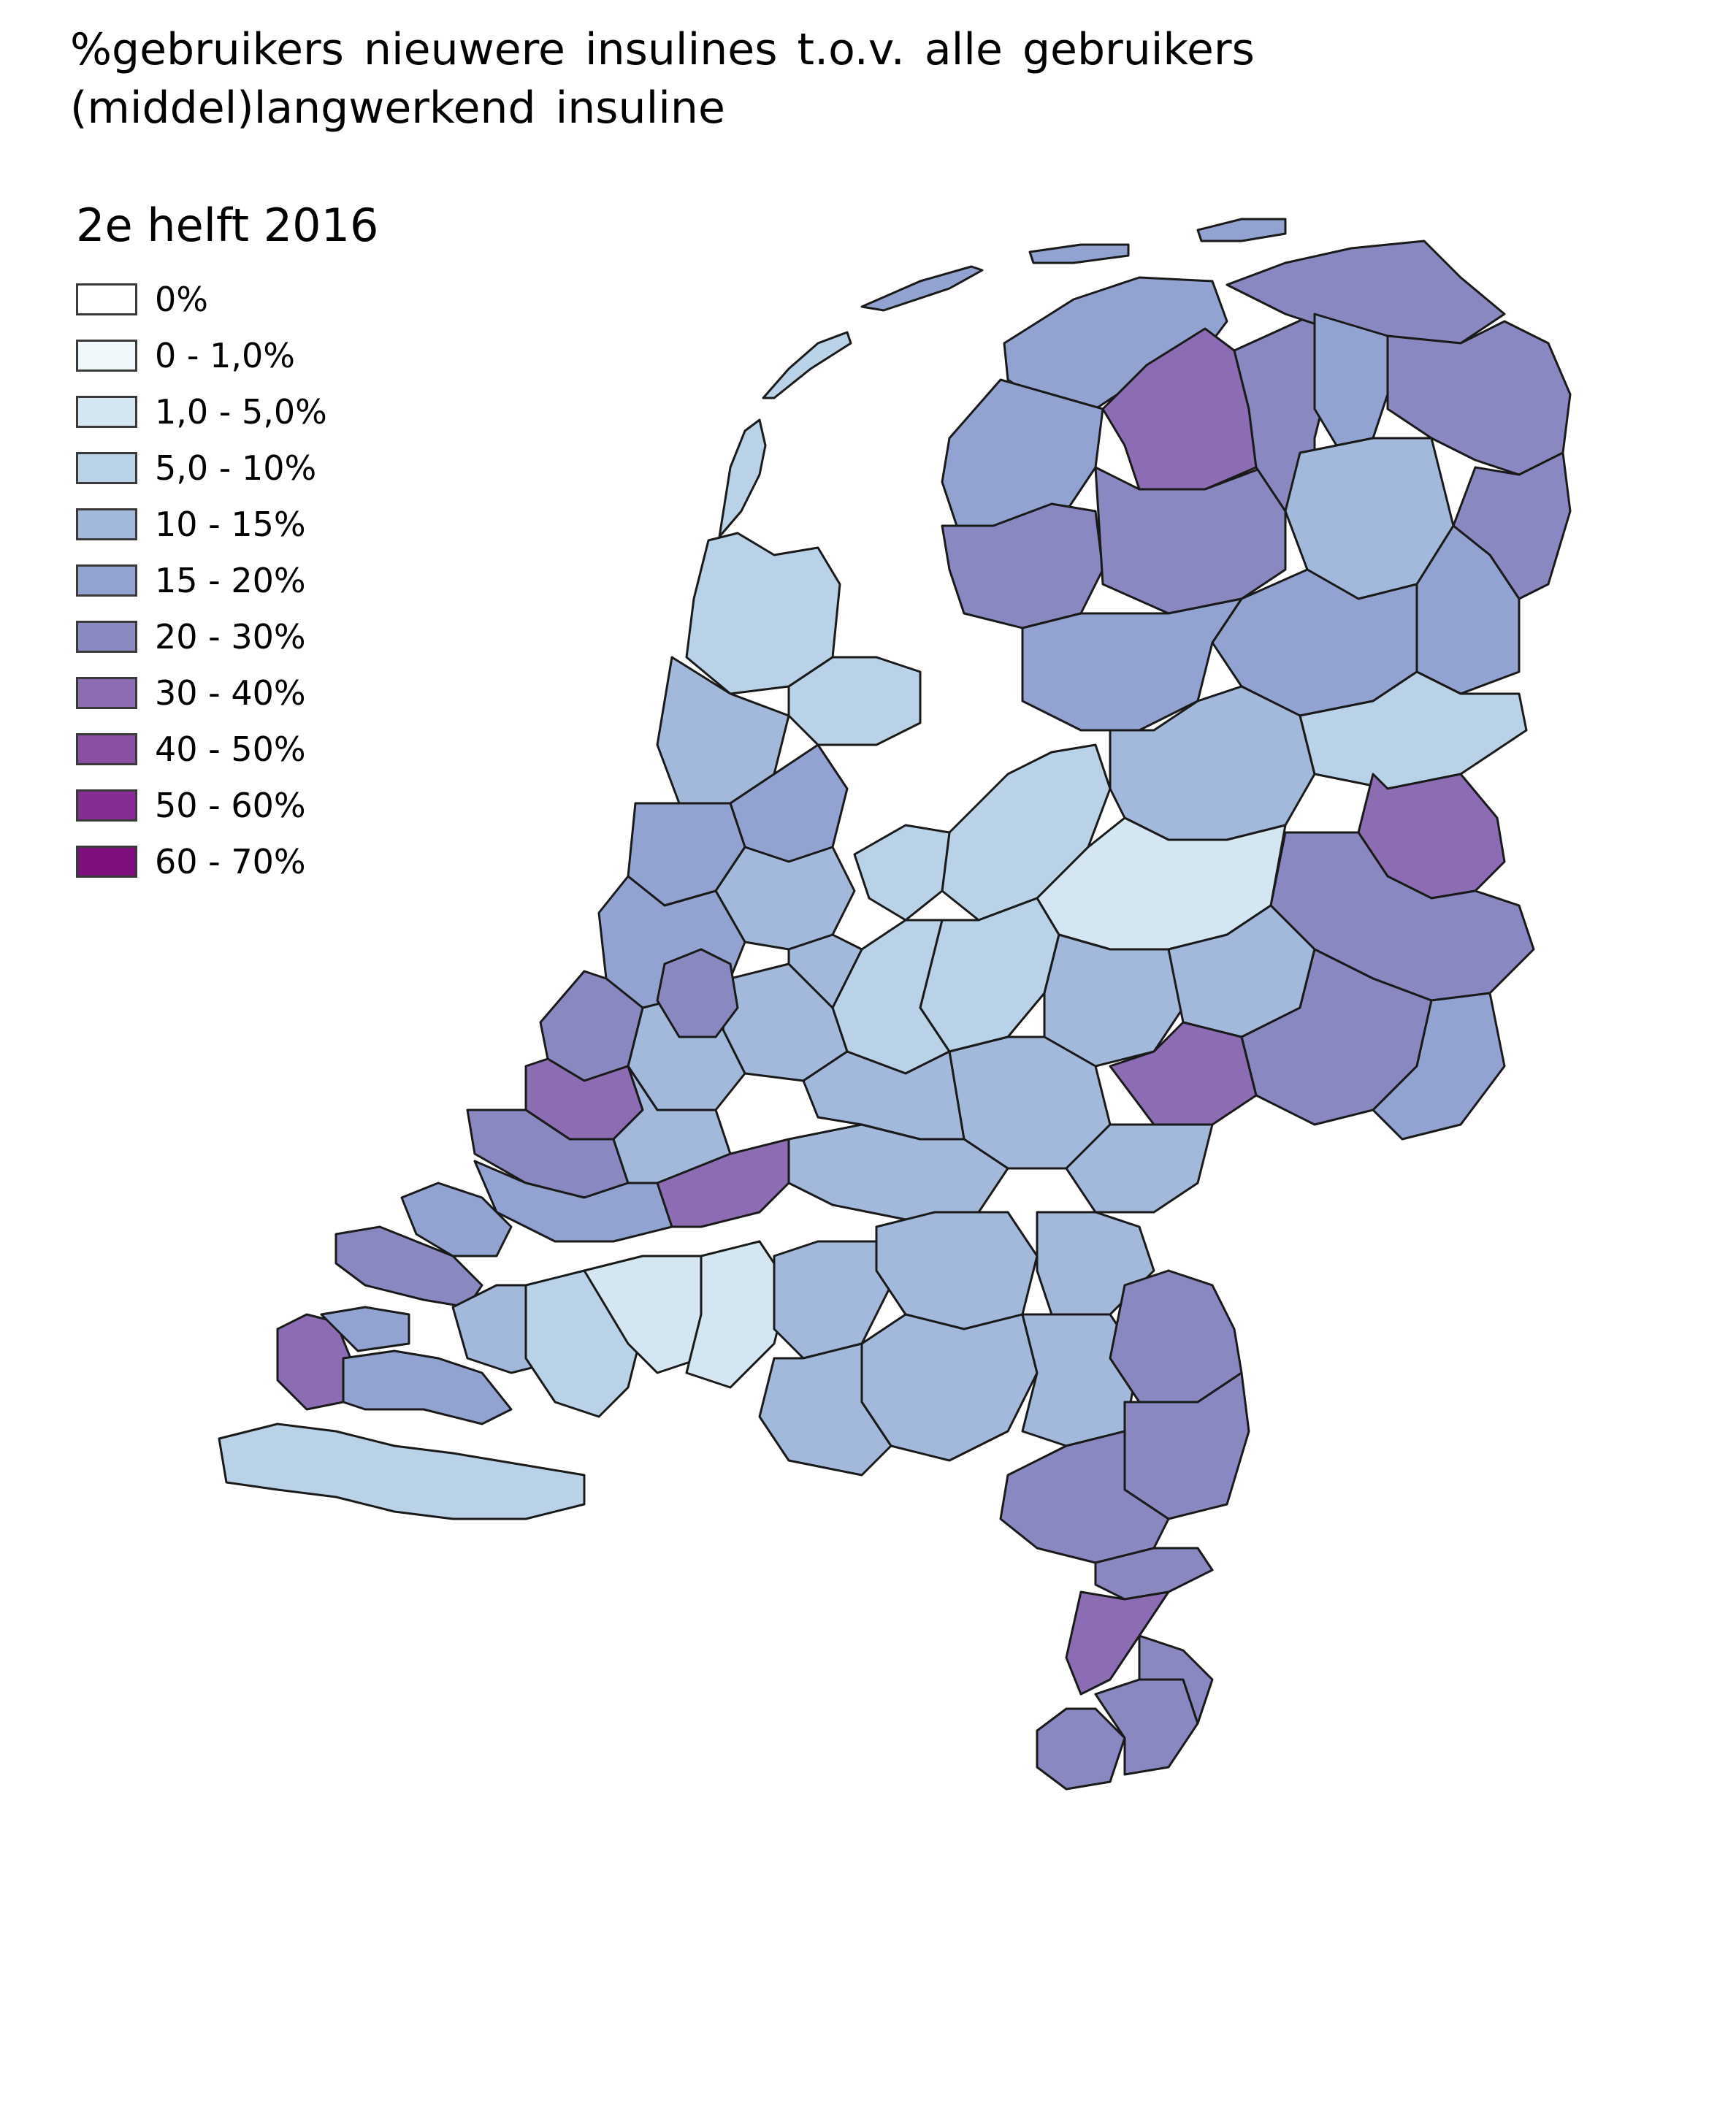  Describe the element at coordinates (1413, 730) in the screenshot. I see `region-hardenberg` at that location.